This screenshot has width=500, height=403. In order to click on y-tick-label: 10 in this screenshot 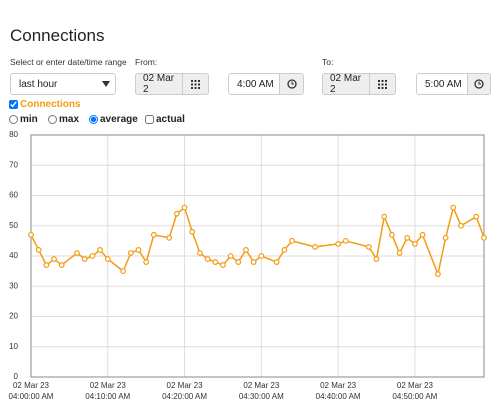, I will do `click(13, 346)`.